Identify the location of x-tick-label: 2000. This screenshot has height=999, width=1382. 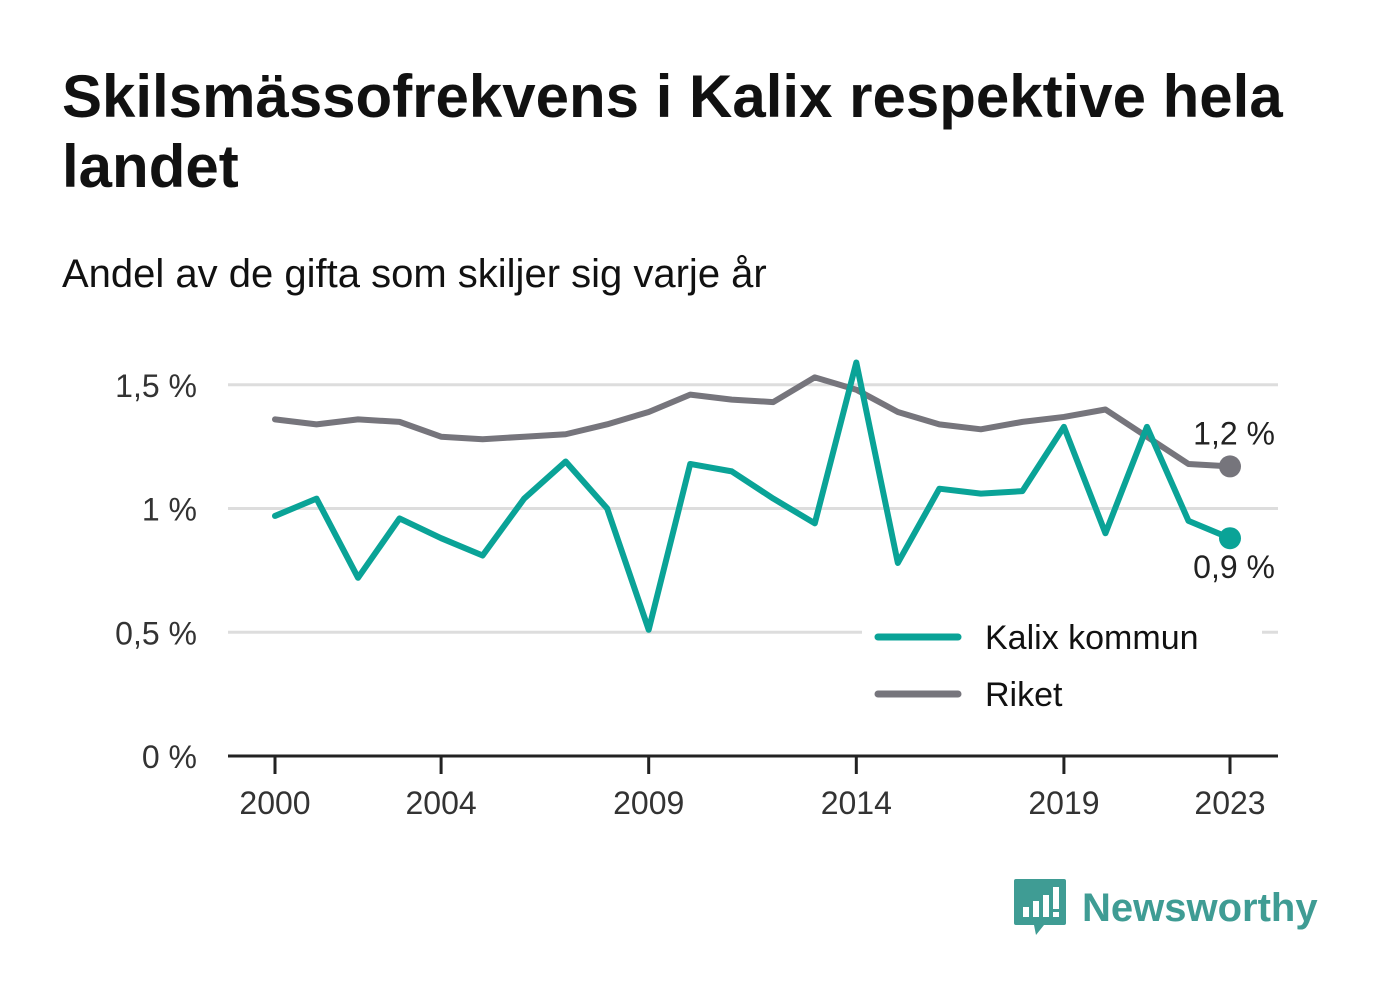
(274, 803).